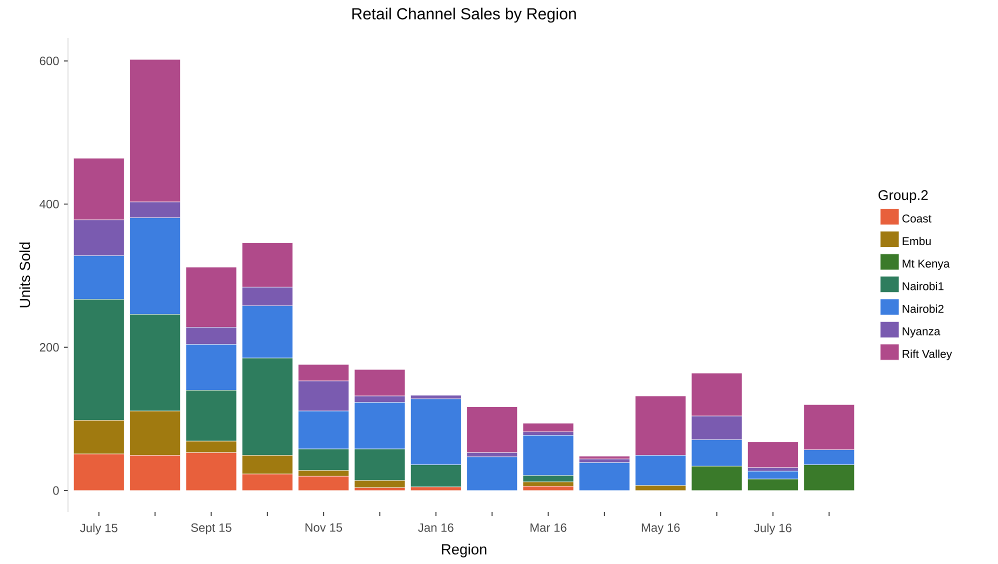  I want to click on x-tick-label: Sept 15, so click(211, 528).